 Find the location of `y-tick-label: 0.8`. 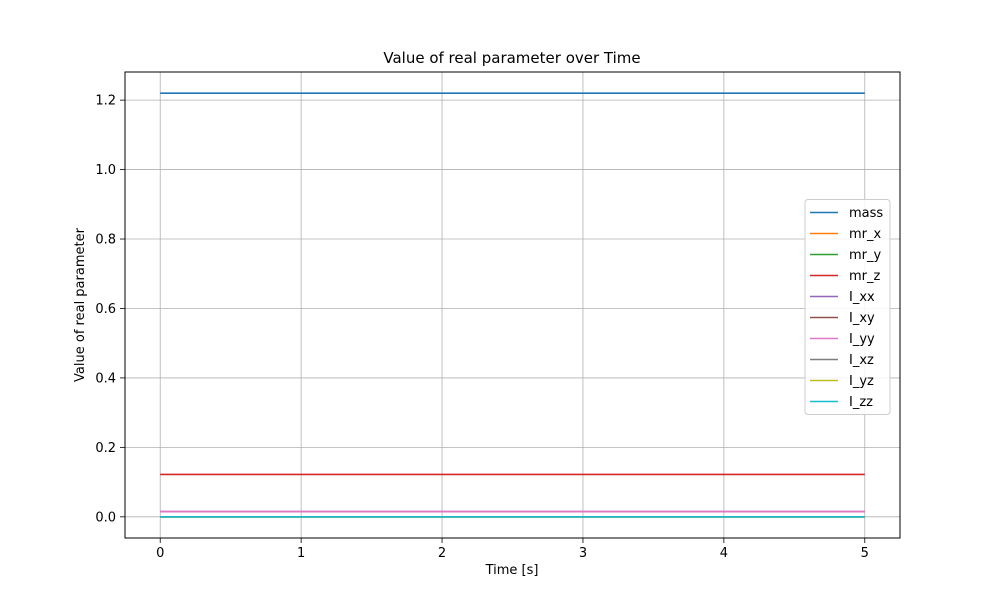

y-tick-label: 0.8 is located at coordinates (105, 240).